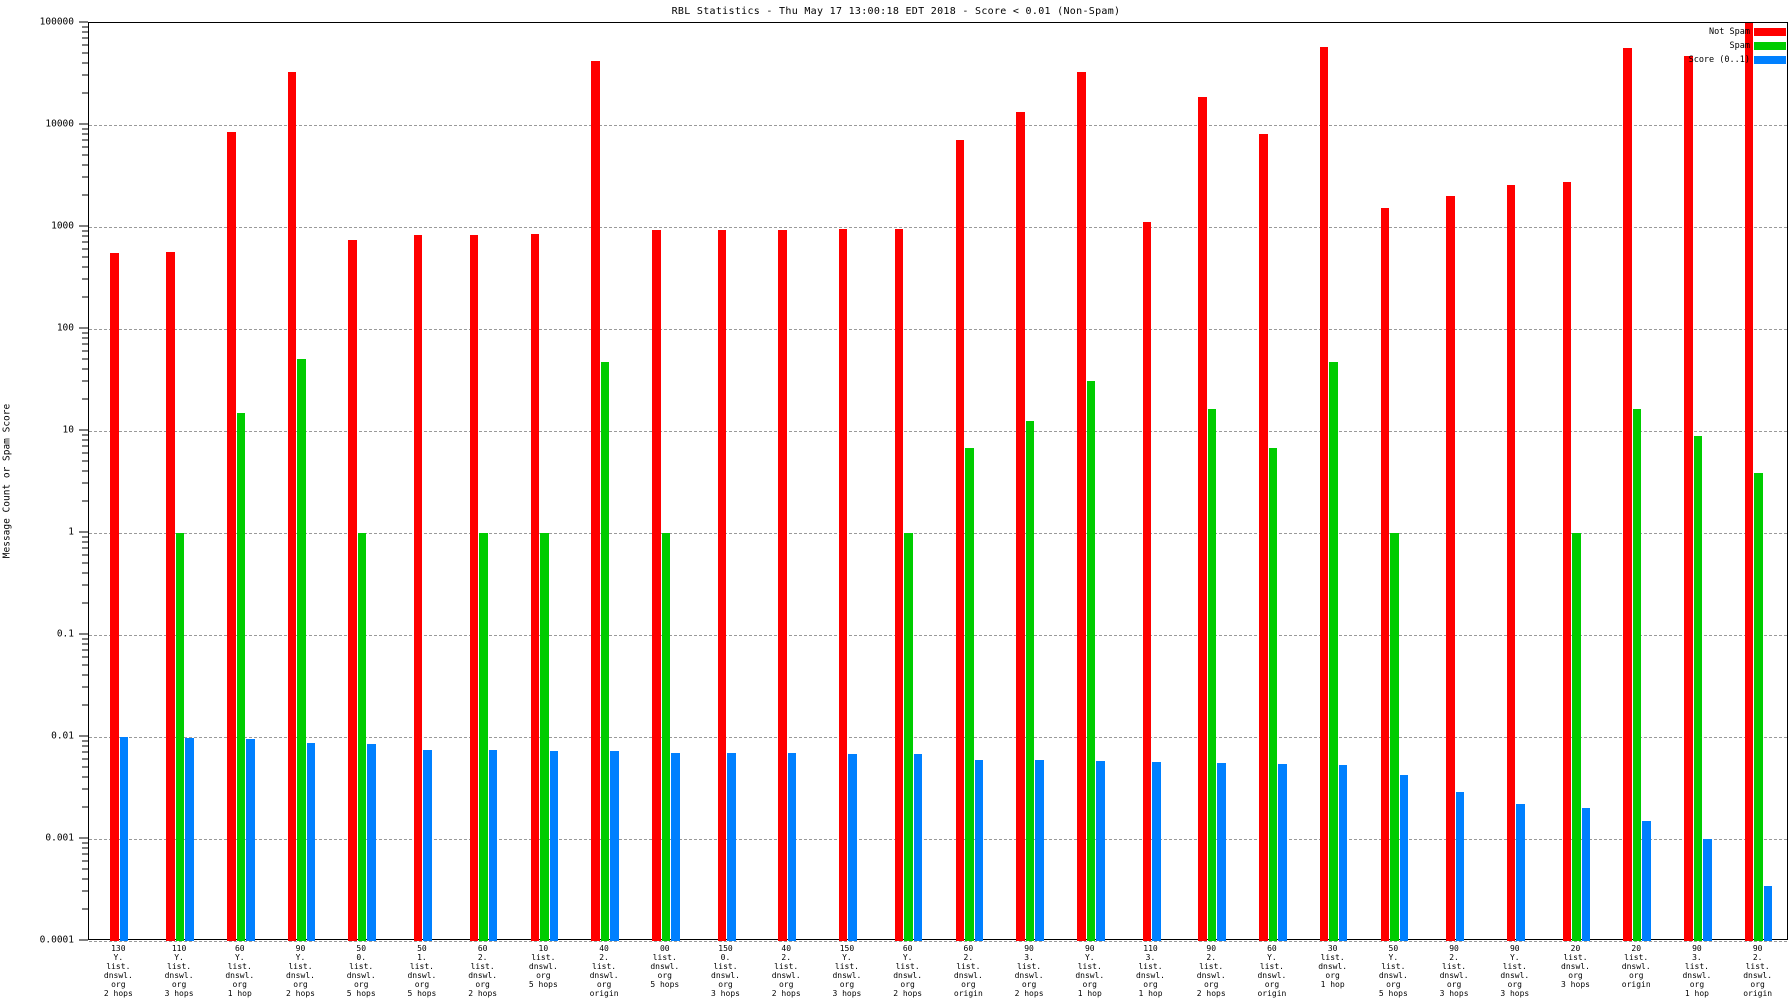  I want to click on x-axis-tick-label: 60 2. list. dnswl. org 2 hops, so click(482, 971).